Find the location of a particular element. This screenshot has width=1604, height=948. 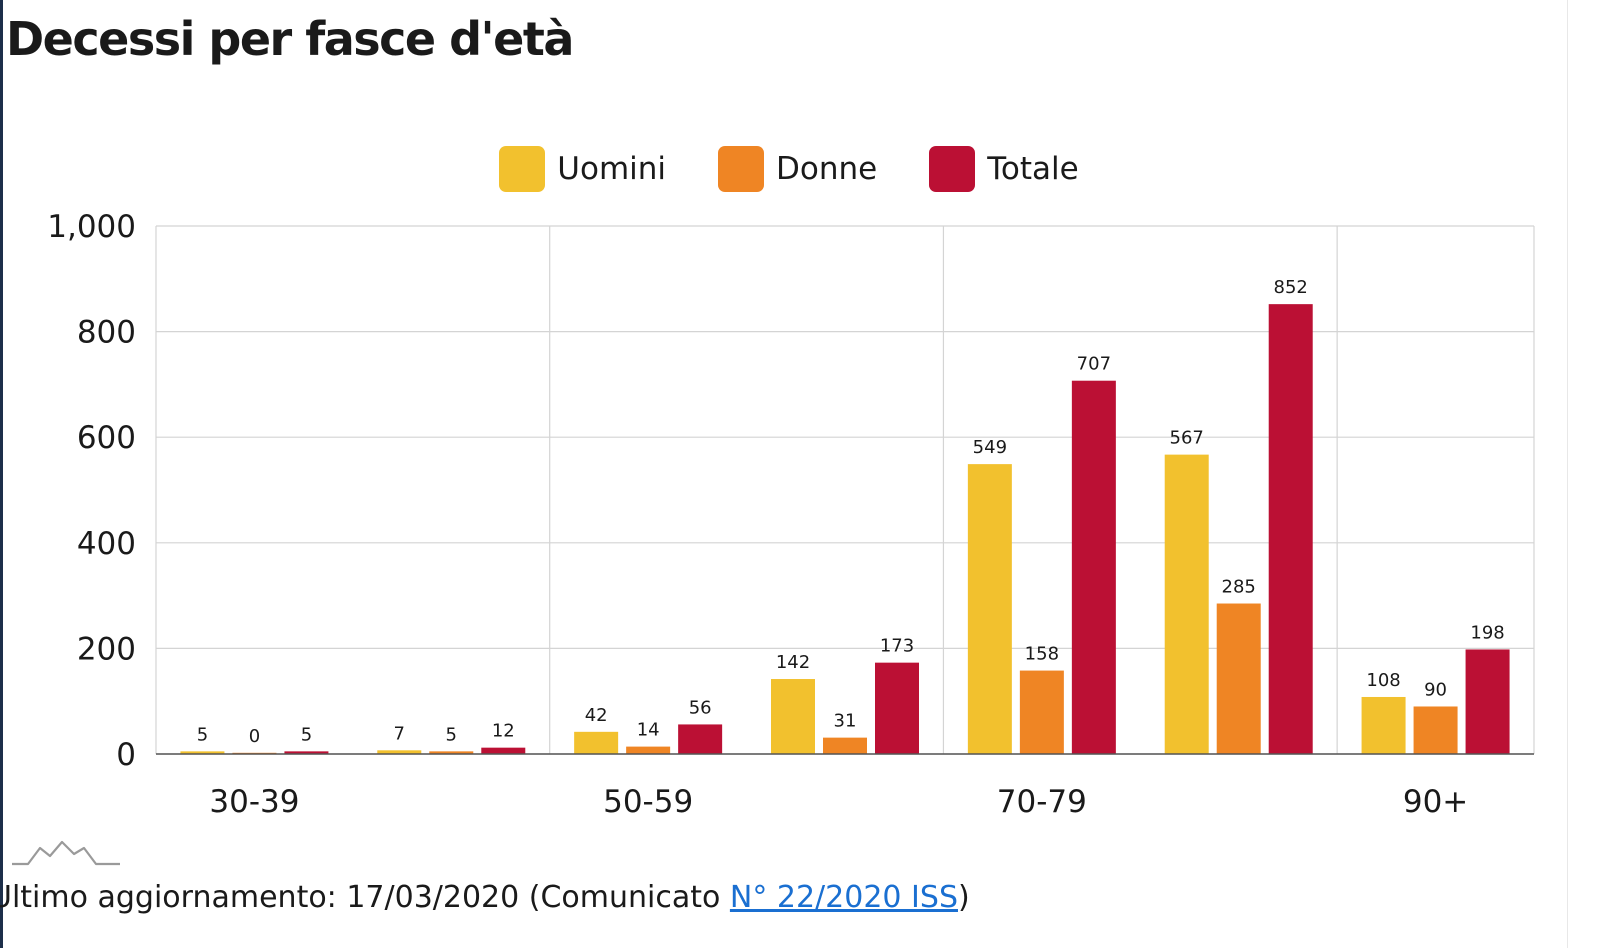

data-label: 14 is located at coordinates (648, 730).